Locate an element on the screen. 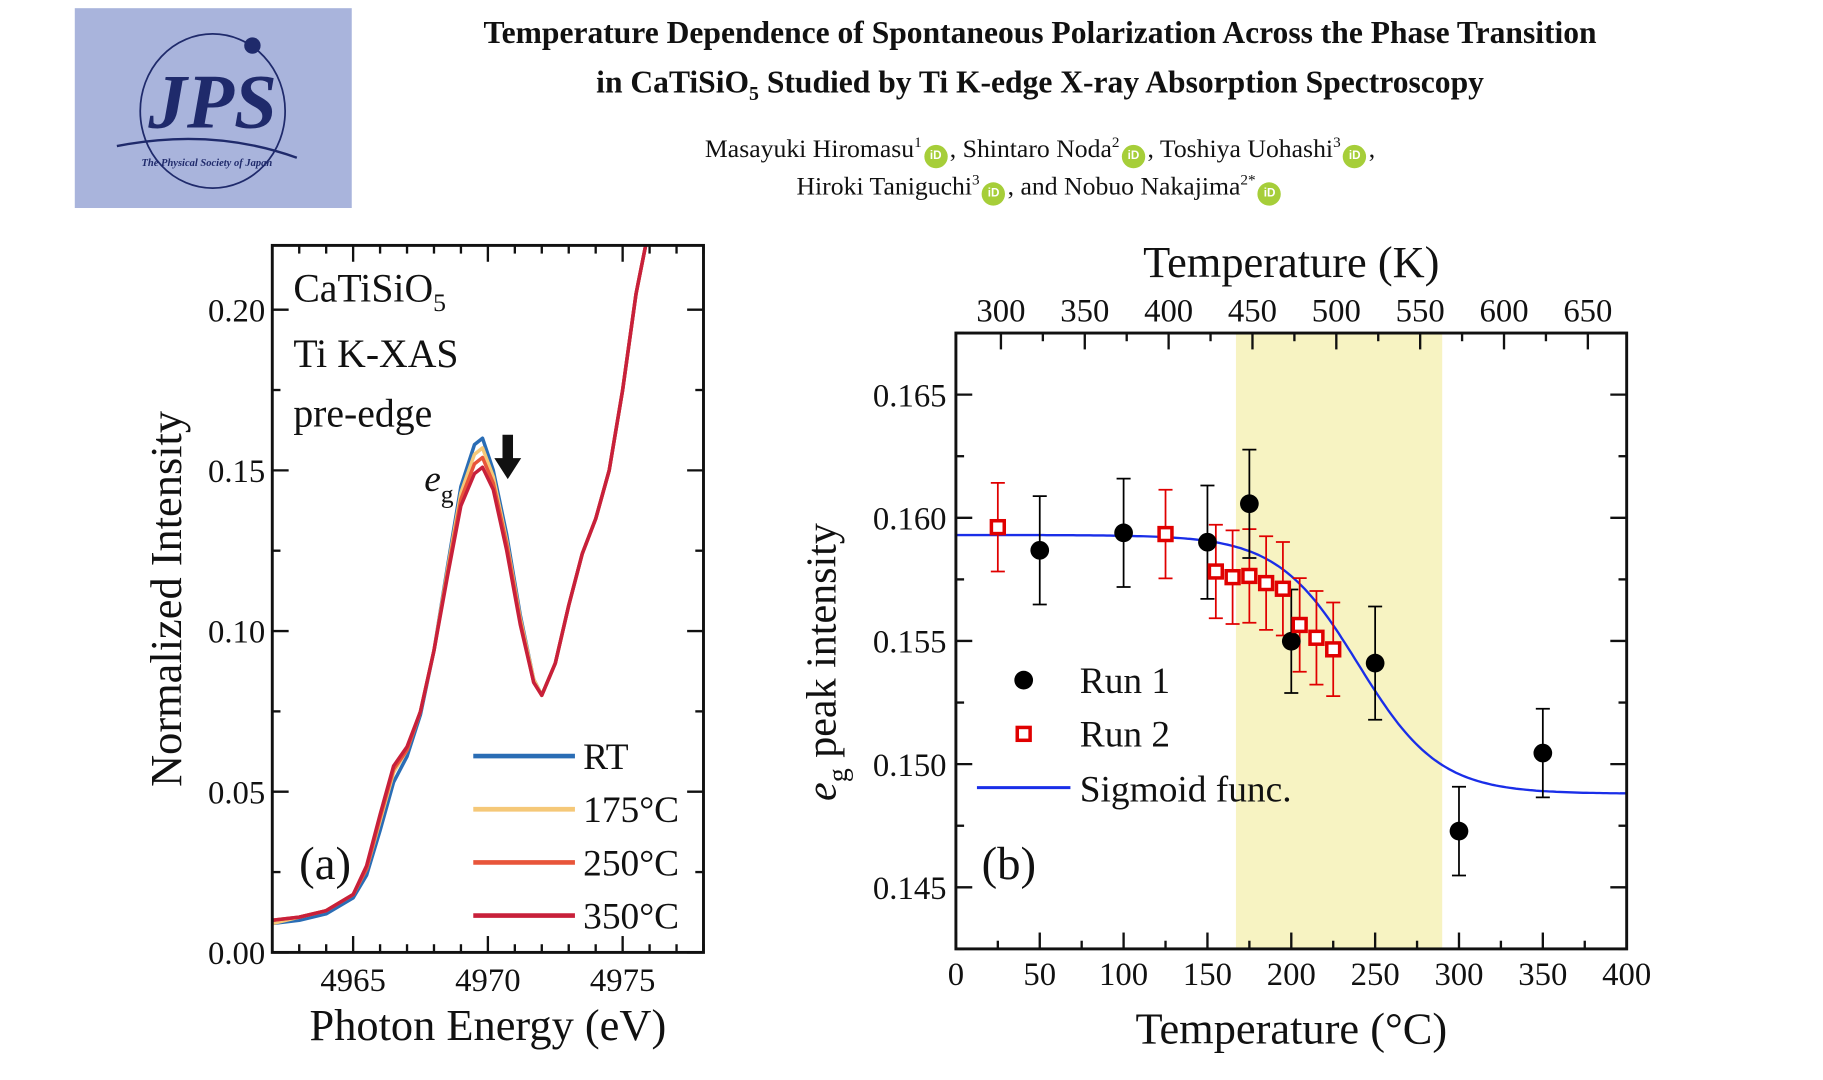 The height and width of the screenshot is (1080, 1823). x-tick-label: 100 is located at coordinates (1123, 975).